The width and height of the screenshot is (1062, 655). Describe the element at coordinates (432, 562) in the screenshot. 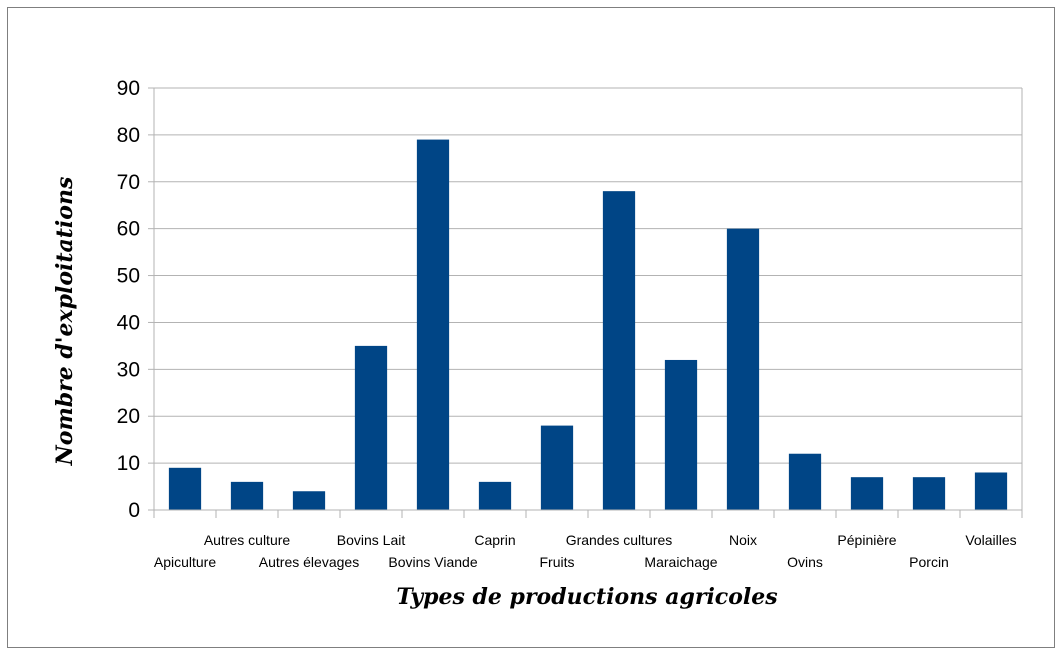

I see `x-tick-label: Bovins Viande` at that location.